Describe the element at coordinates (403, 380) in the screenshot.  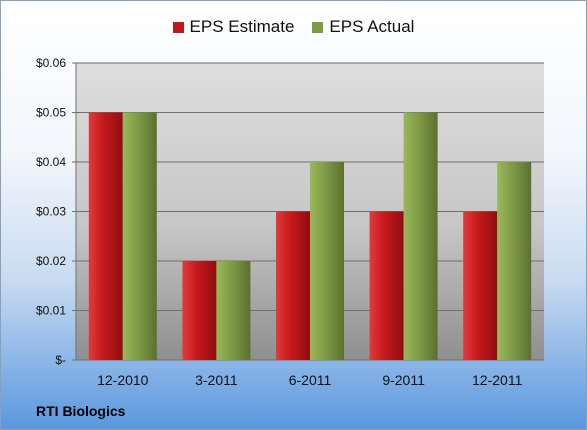
I see `x-tick-label: 9-2011` at that location.